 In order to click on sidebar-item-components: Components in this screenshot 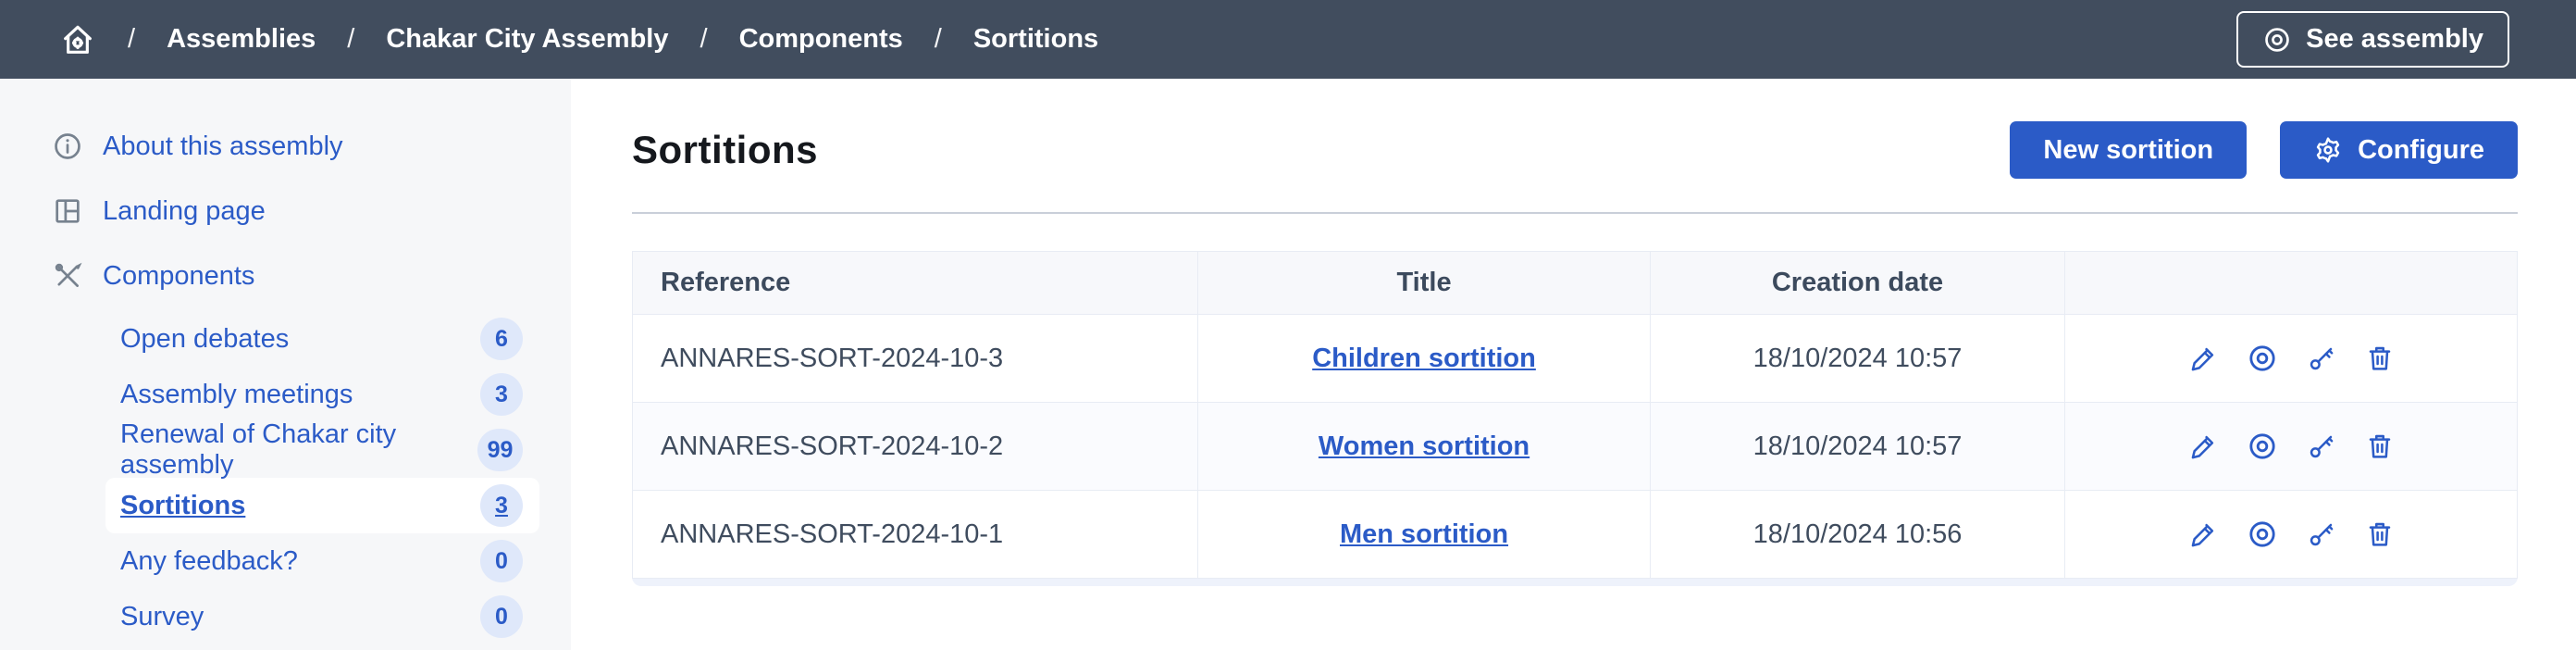, I will do `click(312, 276)`.